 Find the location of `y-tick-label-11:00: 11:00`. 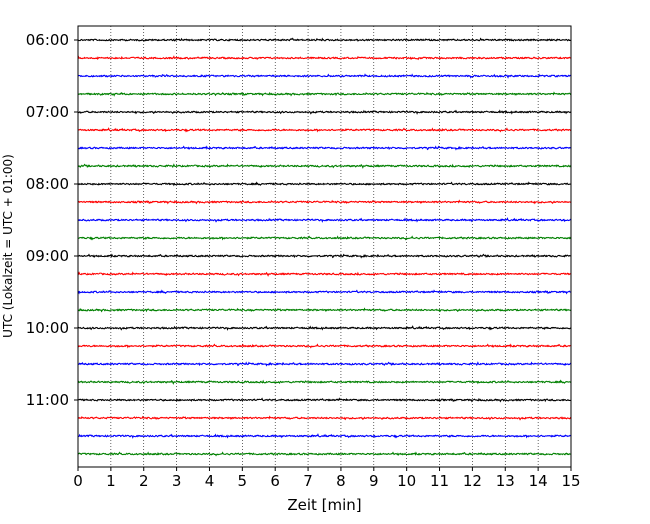

y-tick-label-11:00: 11:00 is located at coordinates (47, 400).